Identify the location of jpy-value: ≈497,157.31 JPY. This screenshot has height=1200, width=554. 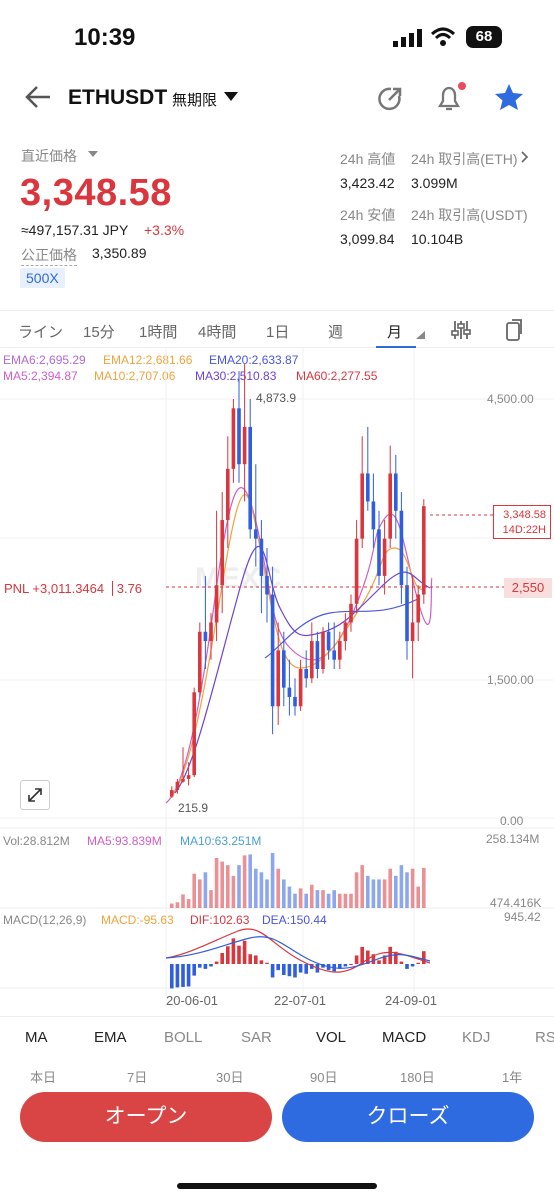
(75, 230).